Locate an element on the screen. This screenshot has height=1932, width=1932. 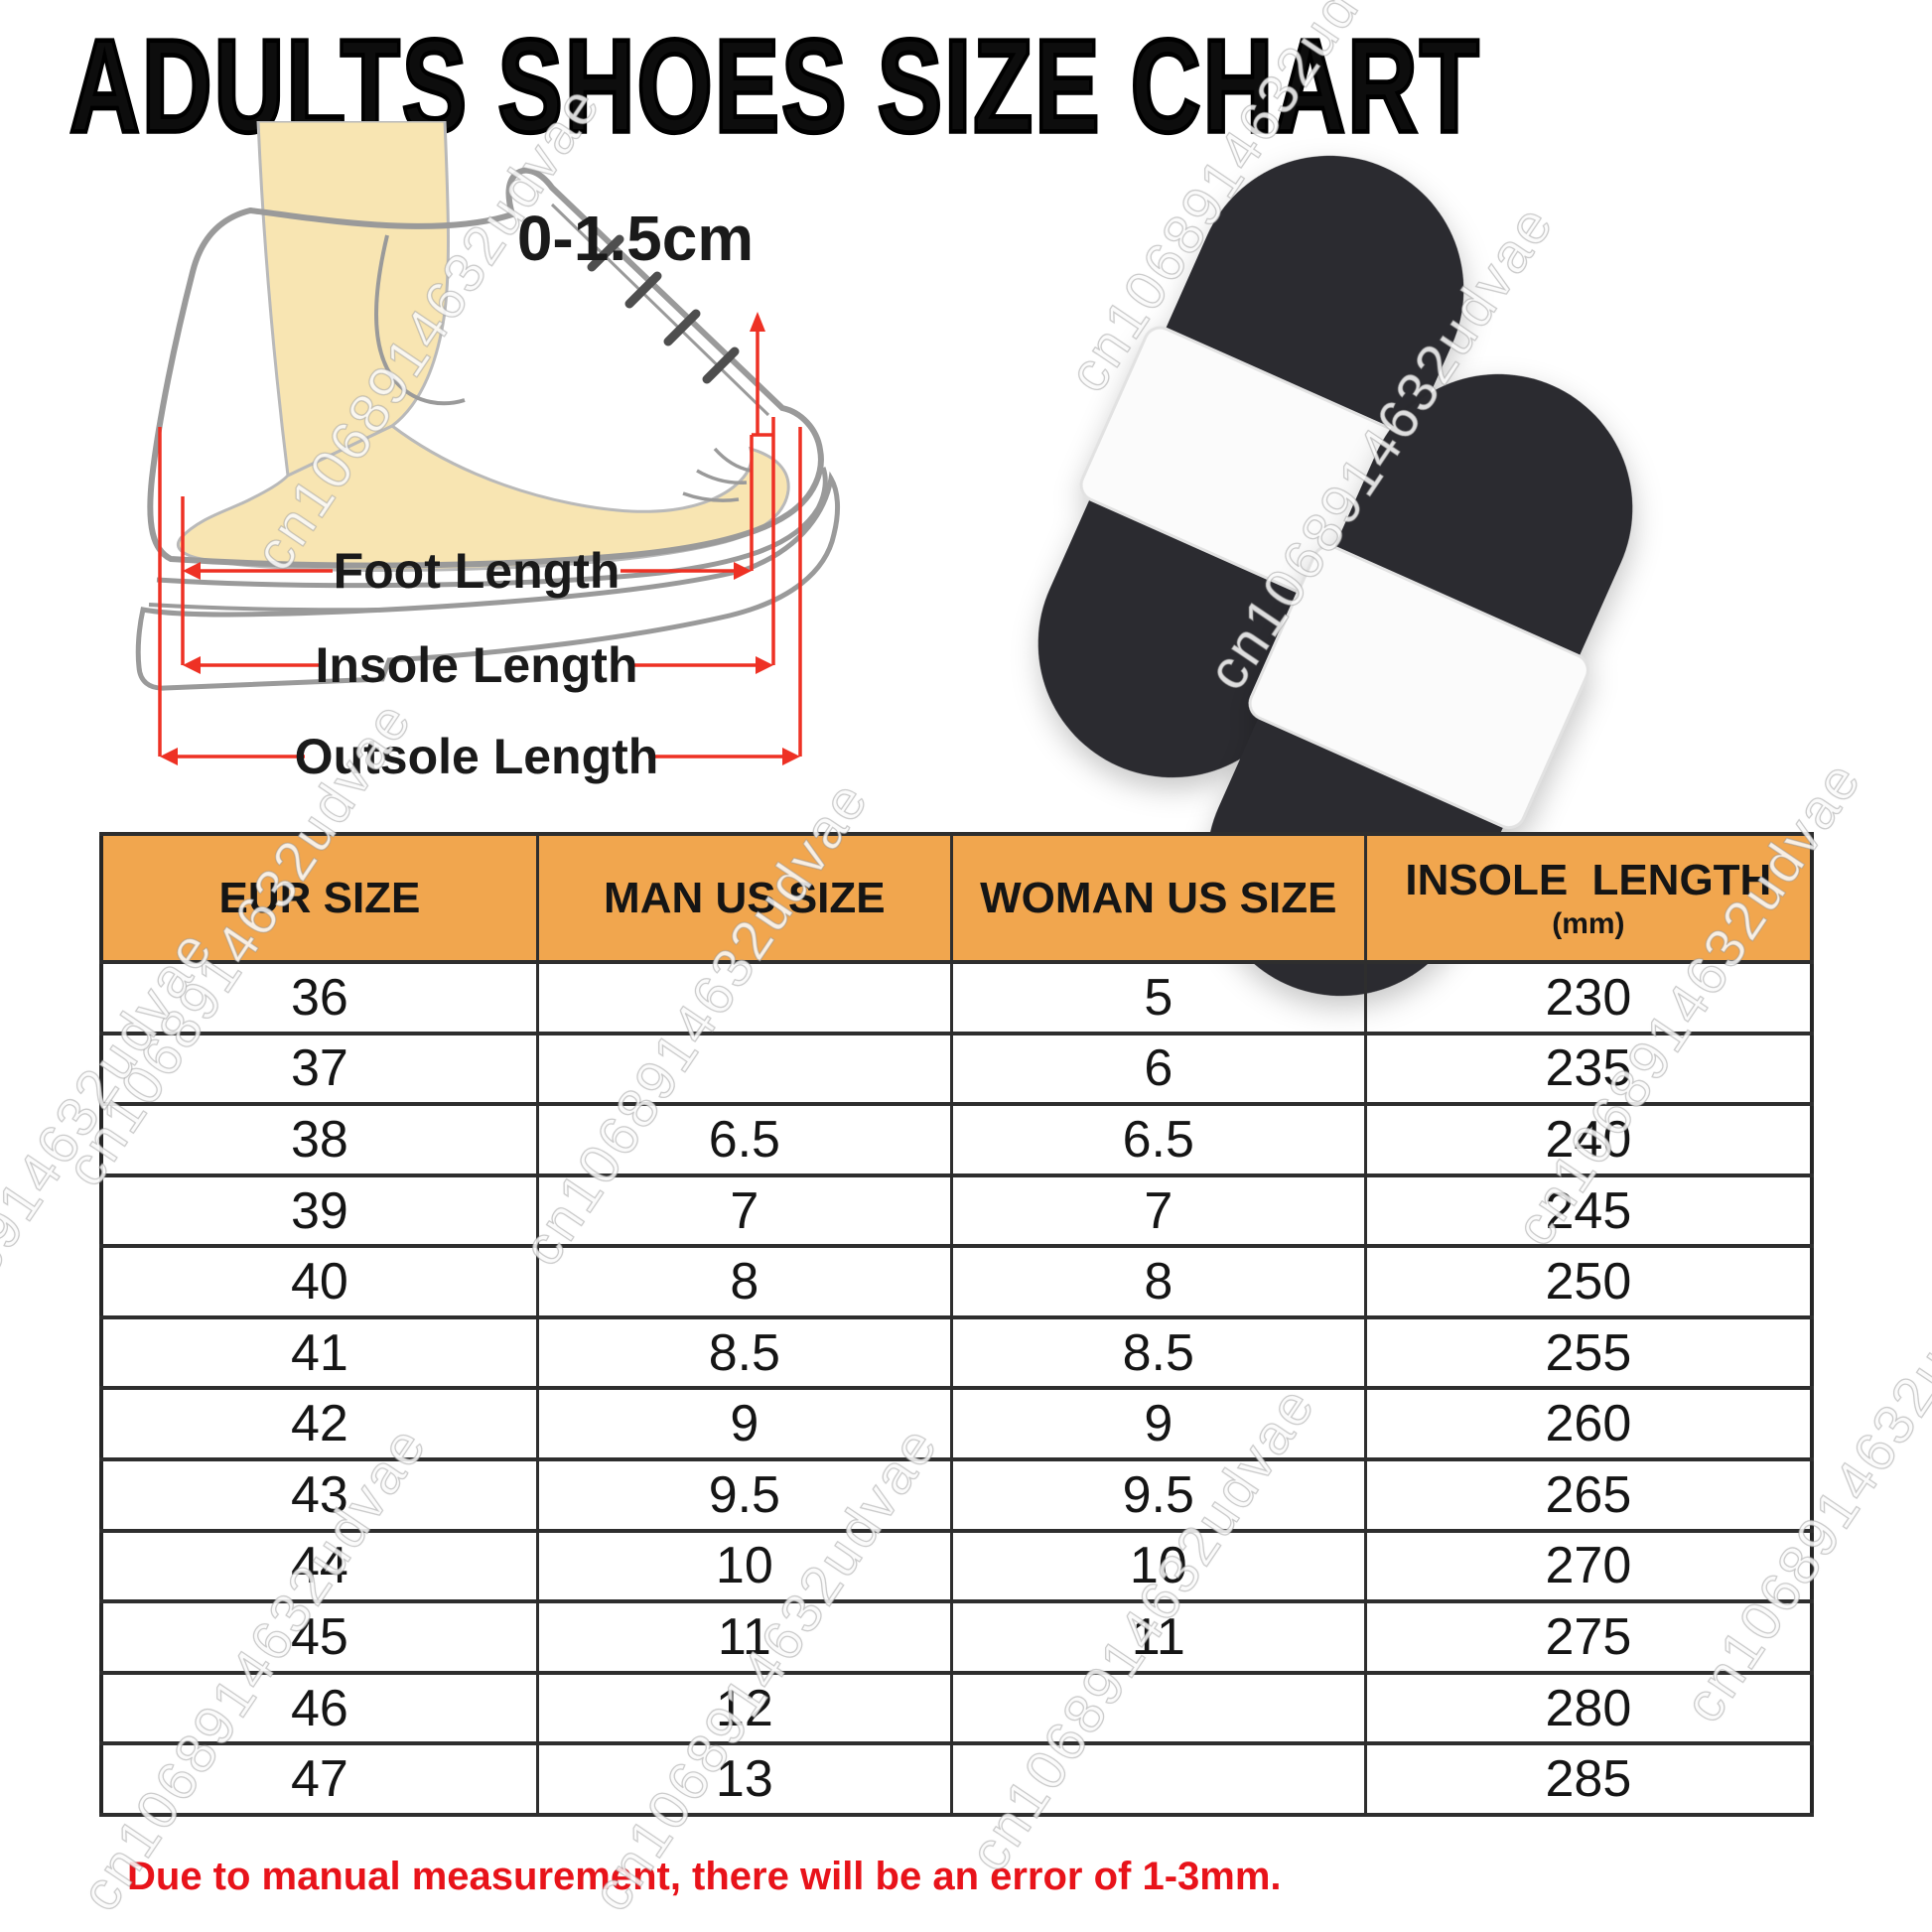
toe-gap-label: 0-1.5cm is located at coordinates (635, 238).